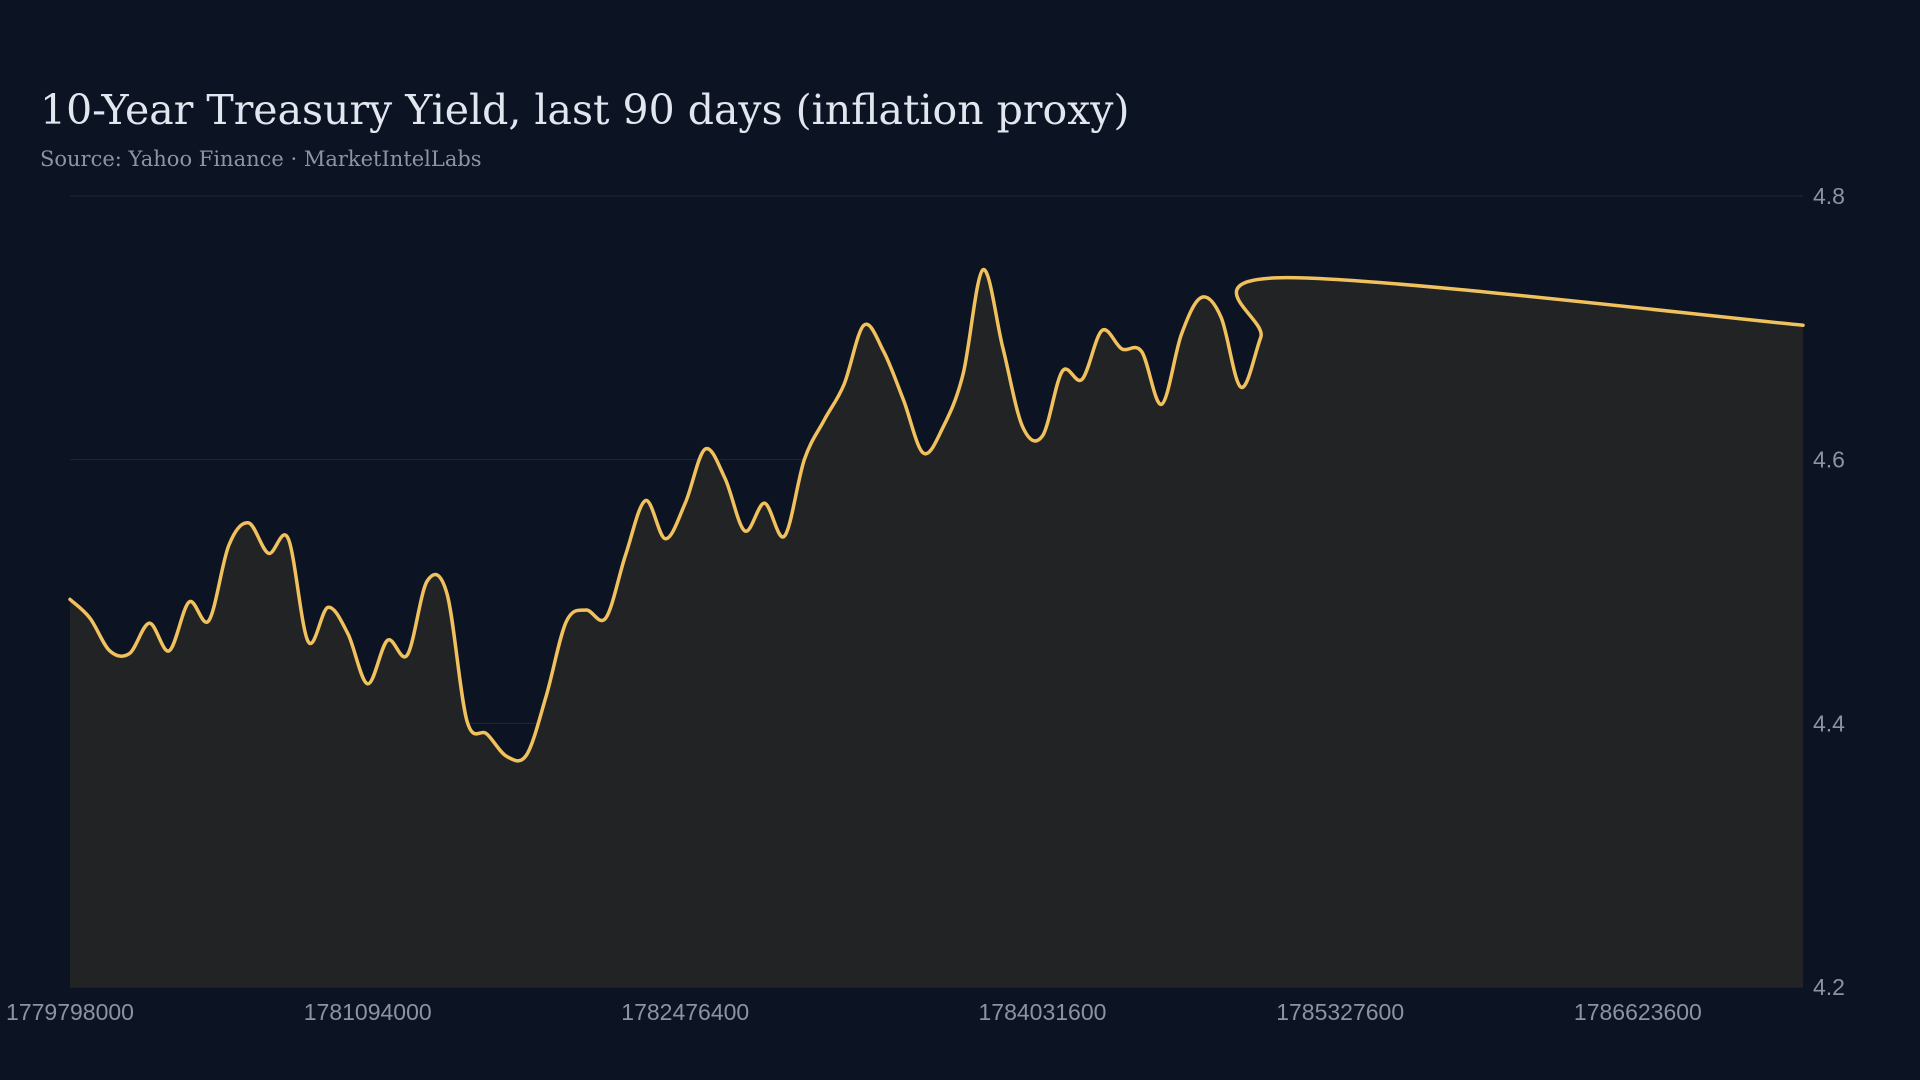  Describe the element at coordinates (1043, 1012) in the screenshot. I see `x-tick-label: 1784031600` at that location.